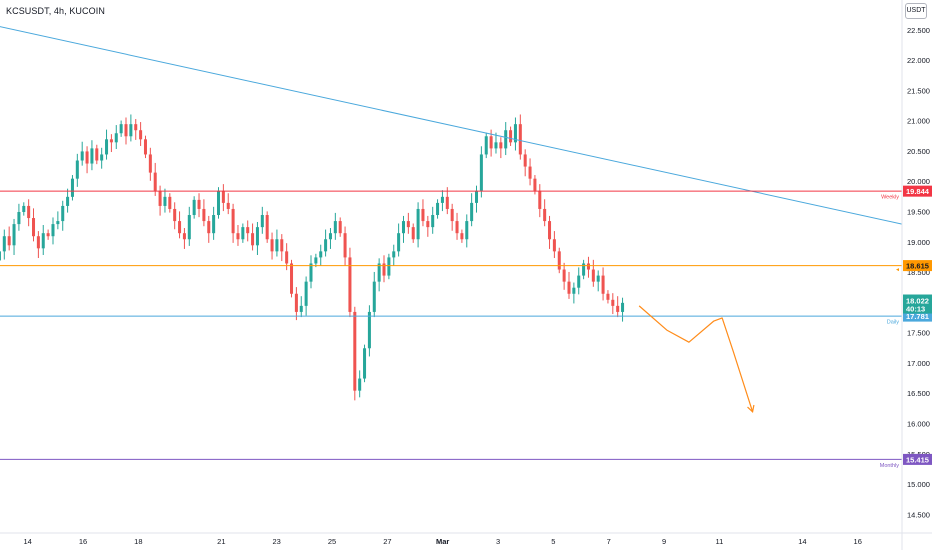 This screenshot has height=550, width=932. I want to click on time-axis: 14 16 18 21 23 25 27 Mar 3 5 7 9 11 14 16, so click(442, 541).